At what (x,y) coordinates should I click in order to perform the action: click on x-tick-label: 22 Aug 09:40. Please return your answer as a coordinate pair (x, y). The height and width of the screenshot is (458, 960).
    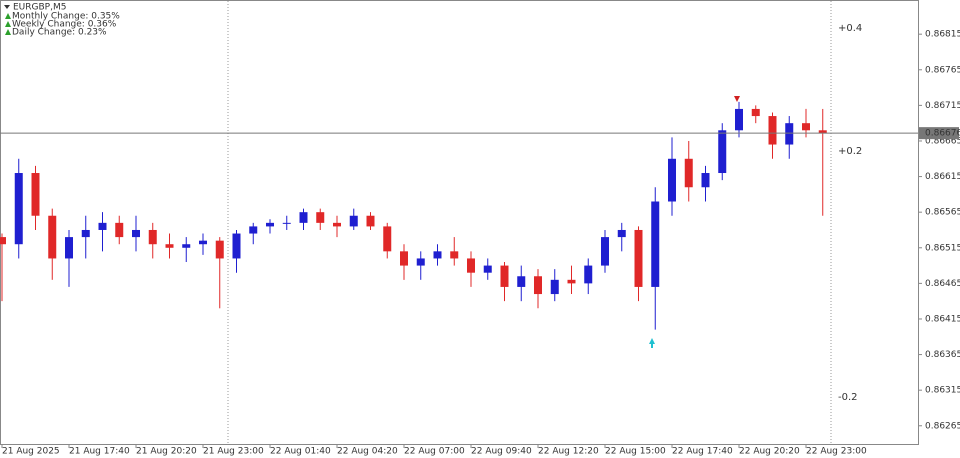
    Looking at the image, I should click on (501, 452).